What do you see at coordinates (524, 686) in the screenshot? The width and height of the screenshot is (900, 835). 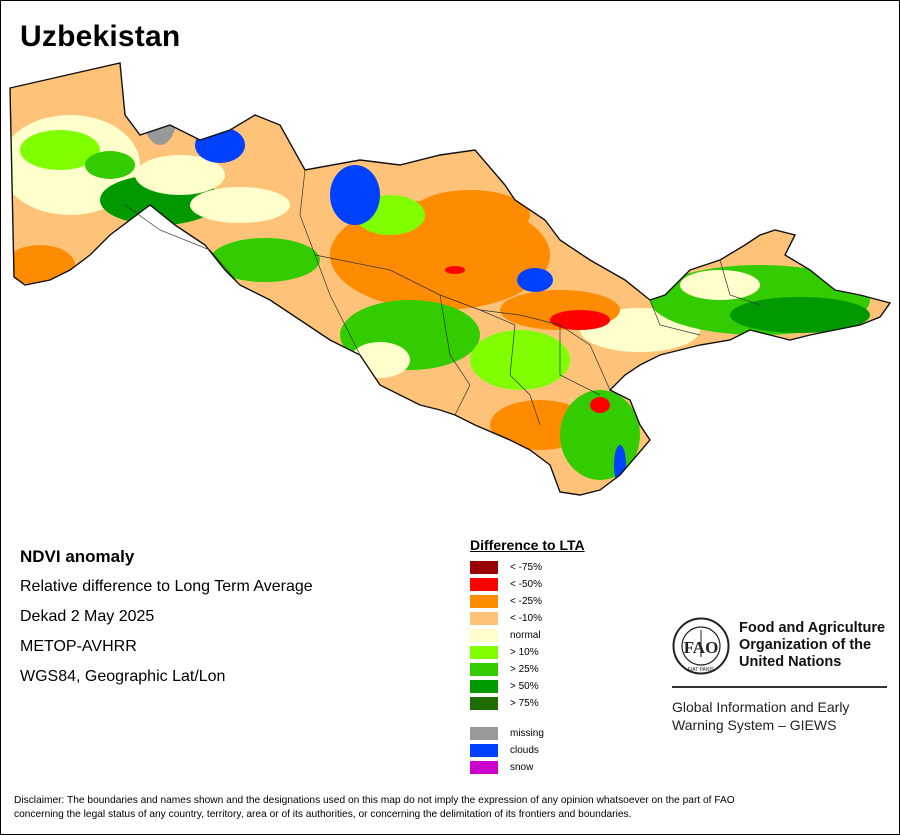 I see `legend-label: > 50%` at bounding box center [524, 686].